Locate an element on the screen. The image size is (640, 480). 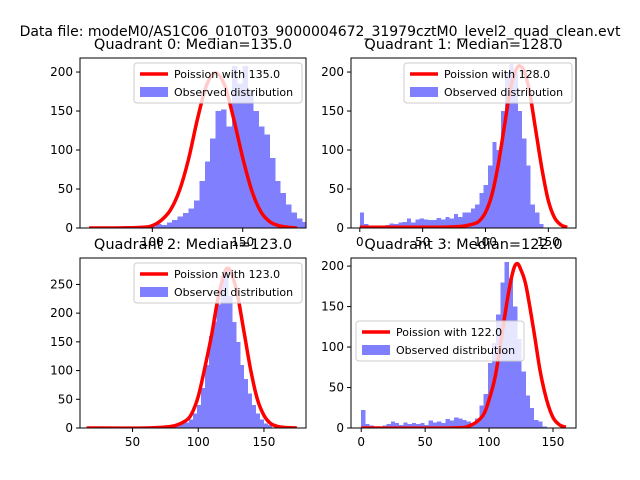
x-tick-label: 50 is located at coordinates (132, 442).